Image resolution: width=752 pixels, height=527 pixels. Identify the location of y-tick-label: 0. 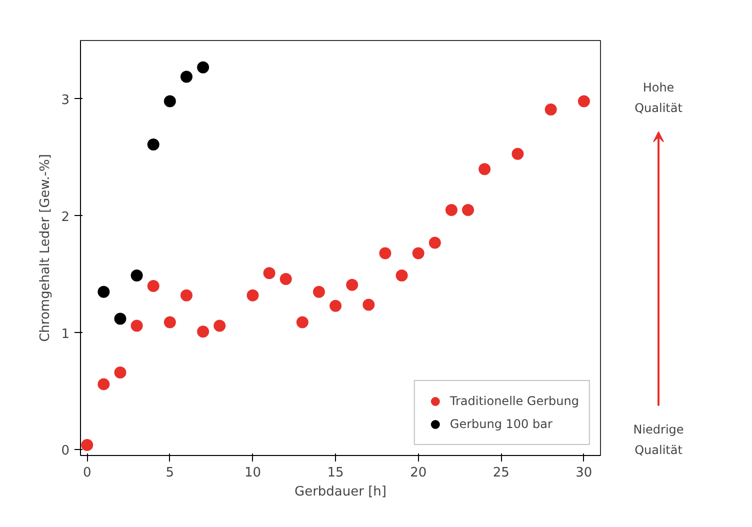
(65, 451).